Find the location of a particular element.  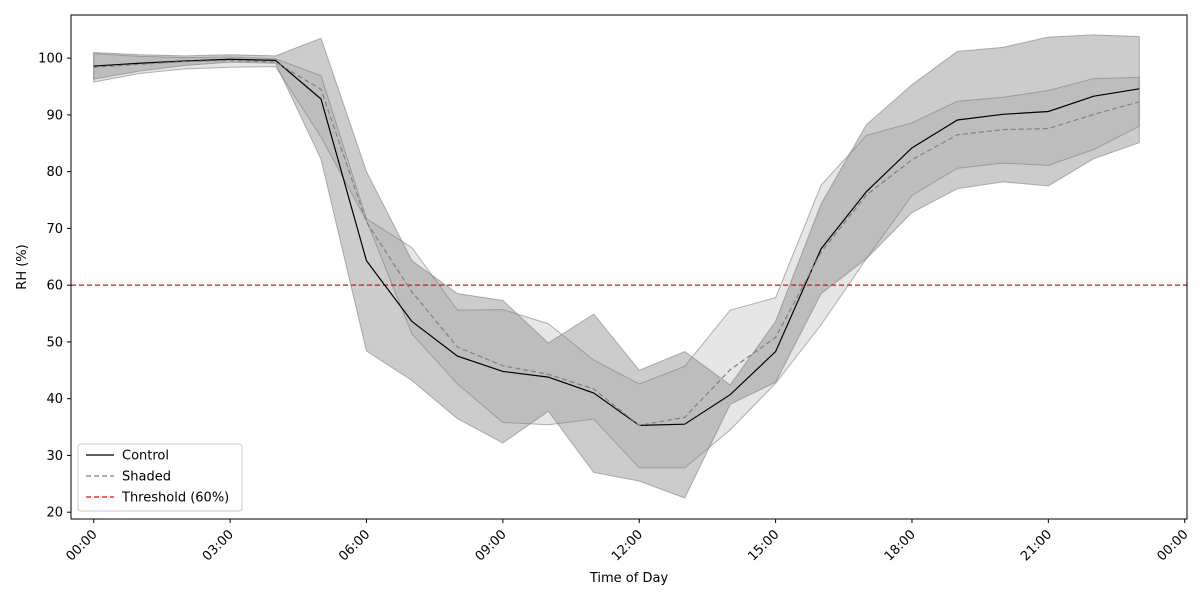

x-tick-label: 03:00 is located at coordinates (218, 545).